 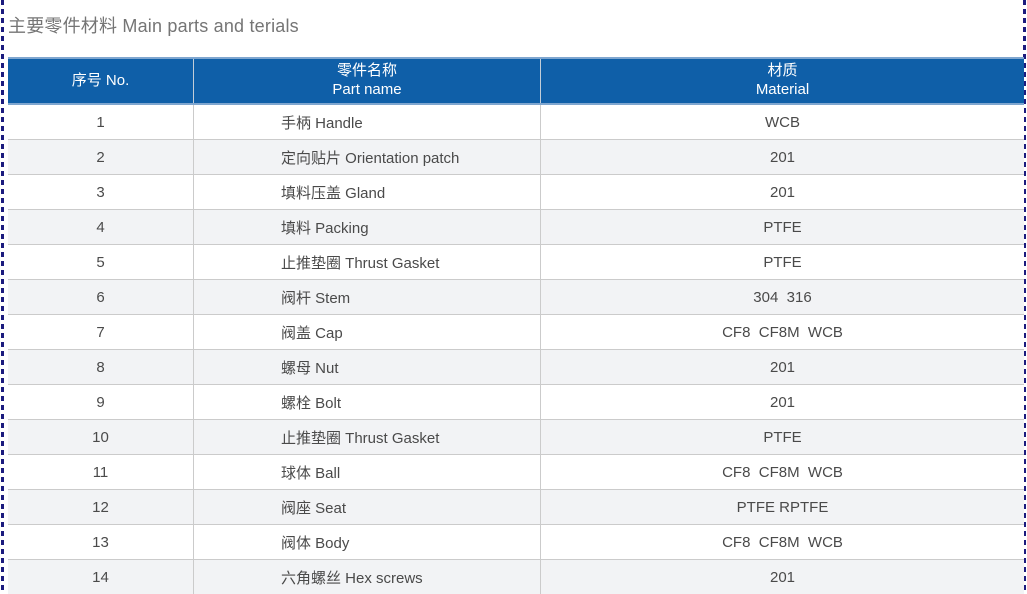 I want to click on cell-part-name: 阀盖 Cap, so click(x=366, y=332).